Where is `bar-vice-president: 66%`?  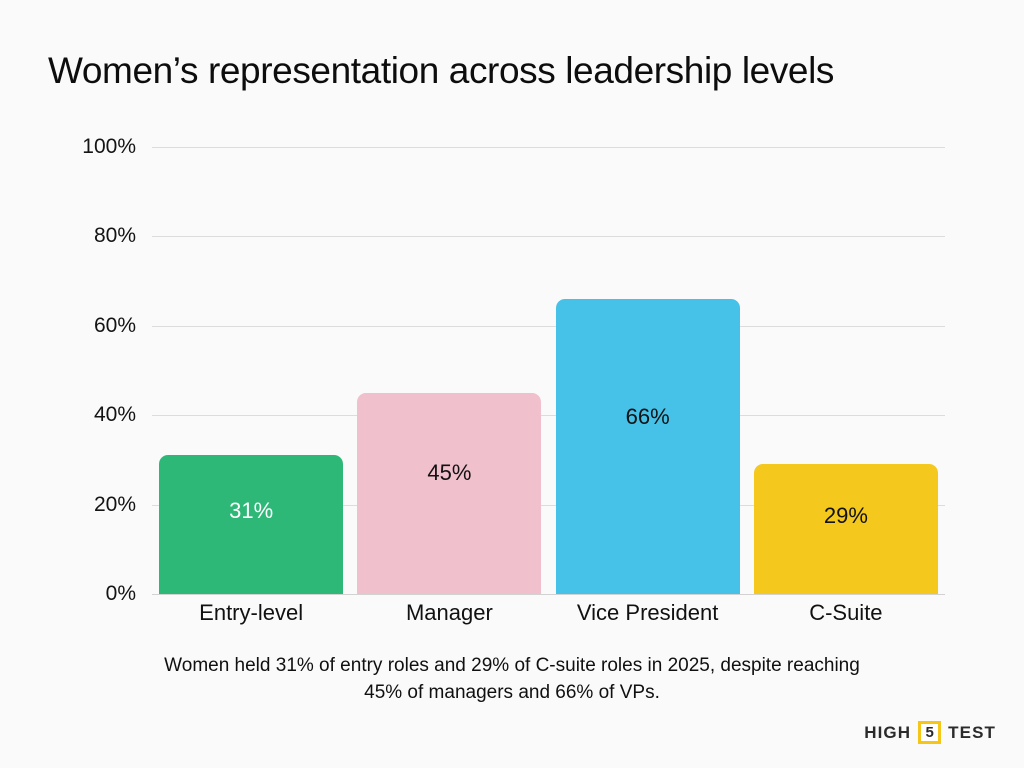
bar-vice-president: 66% is located at coordinates (647, 446).